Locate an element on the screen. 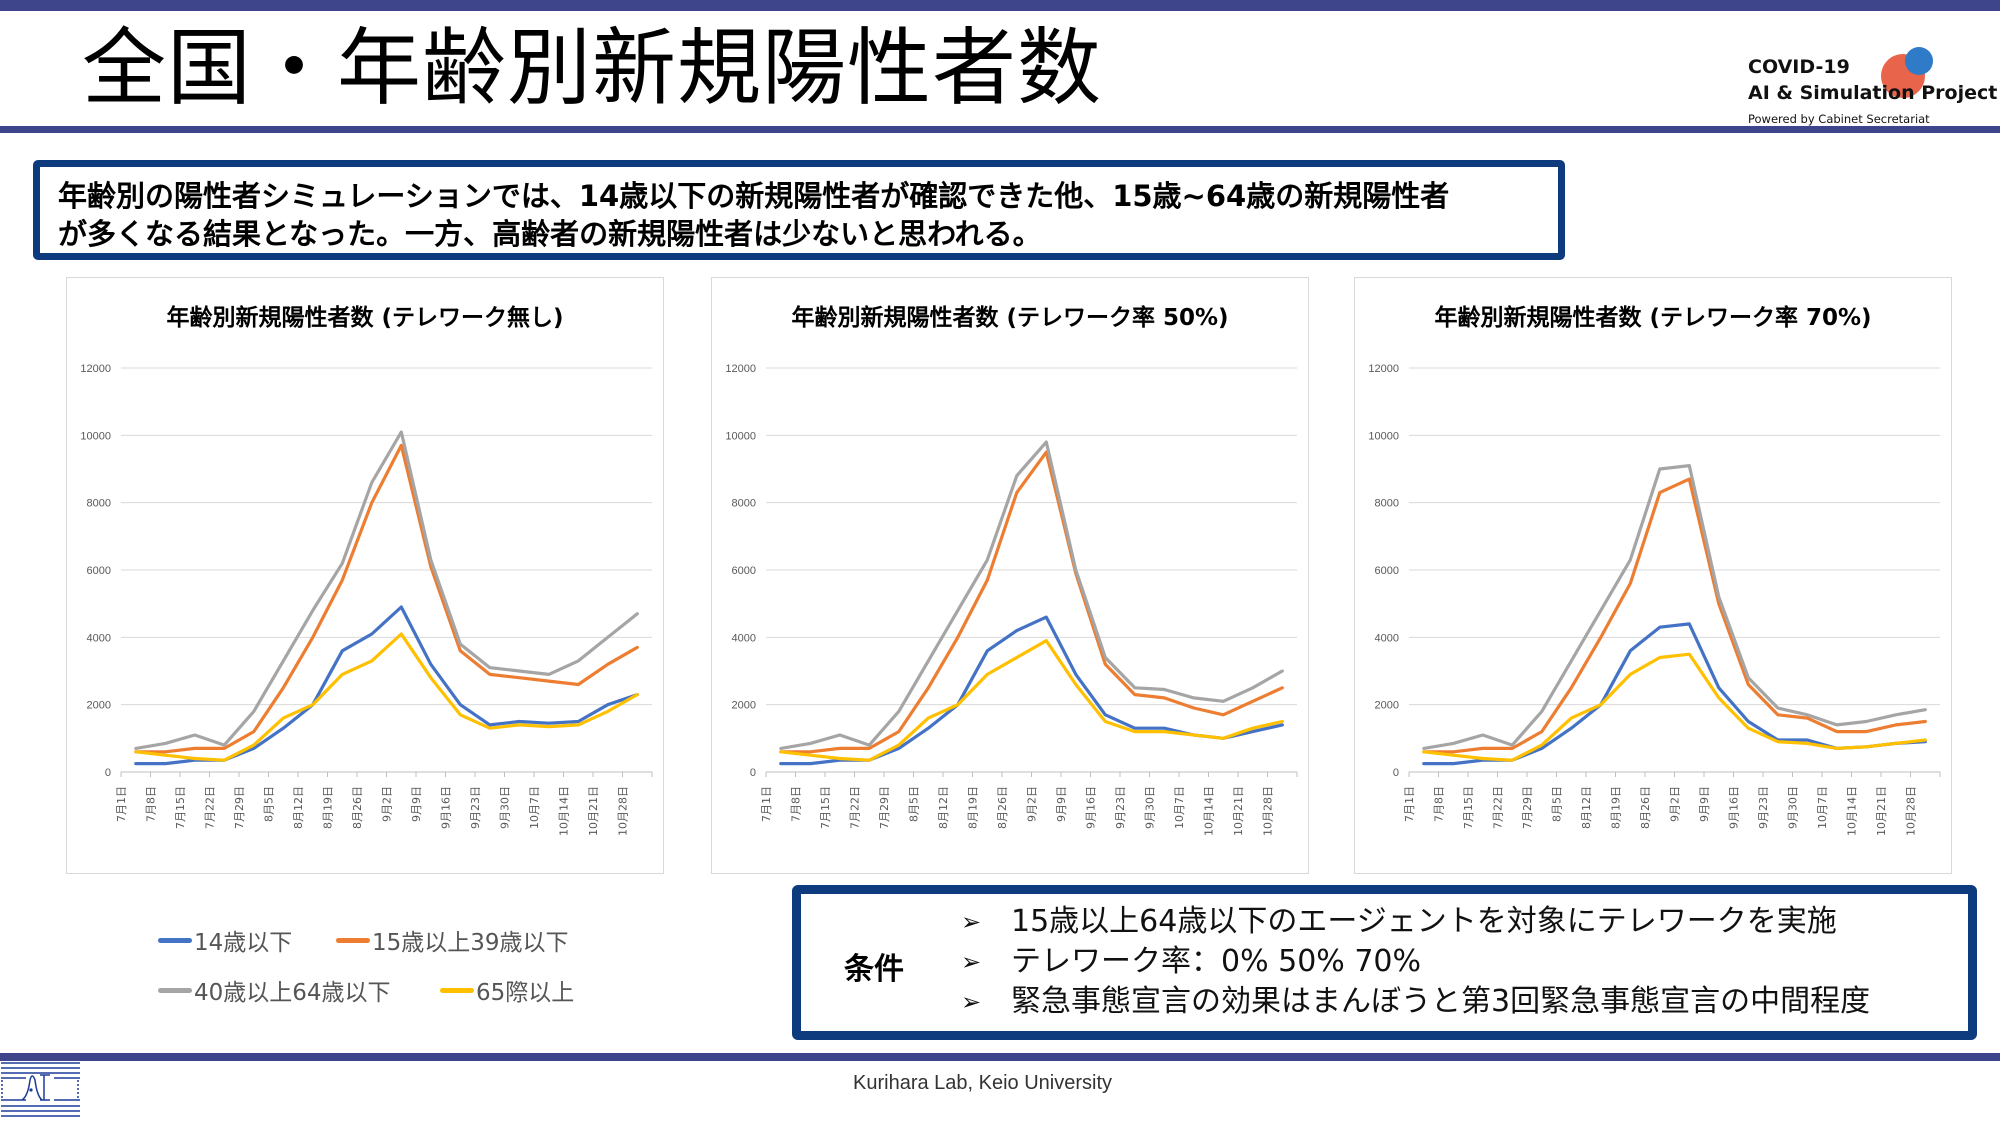  logo-line-2: AI & Simulation Project is located at coordinates (1873, 93).